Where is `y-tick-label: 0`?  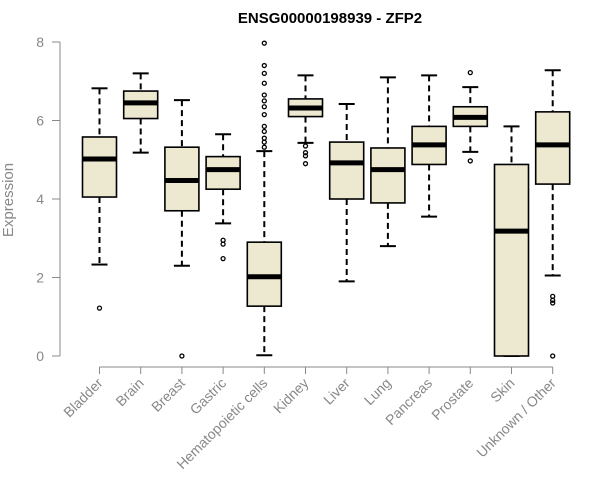 y-tick-label: 0 is located at coordinates (40, 356).